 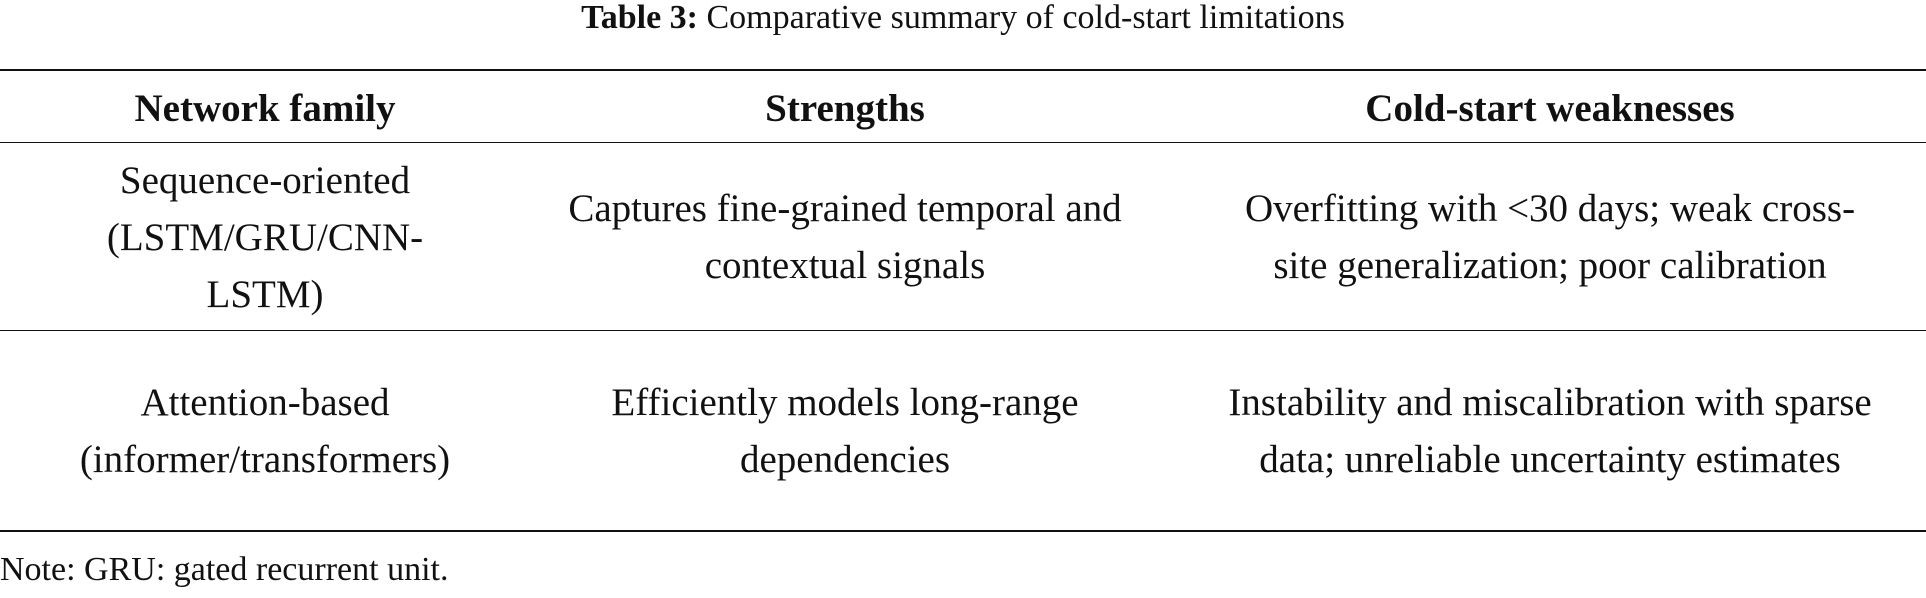 What do you see at coordinates (963, 70) in the screenshot?
I see `table-top-rule` at bounding box center [963, 70].